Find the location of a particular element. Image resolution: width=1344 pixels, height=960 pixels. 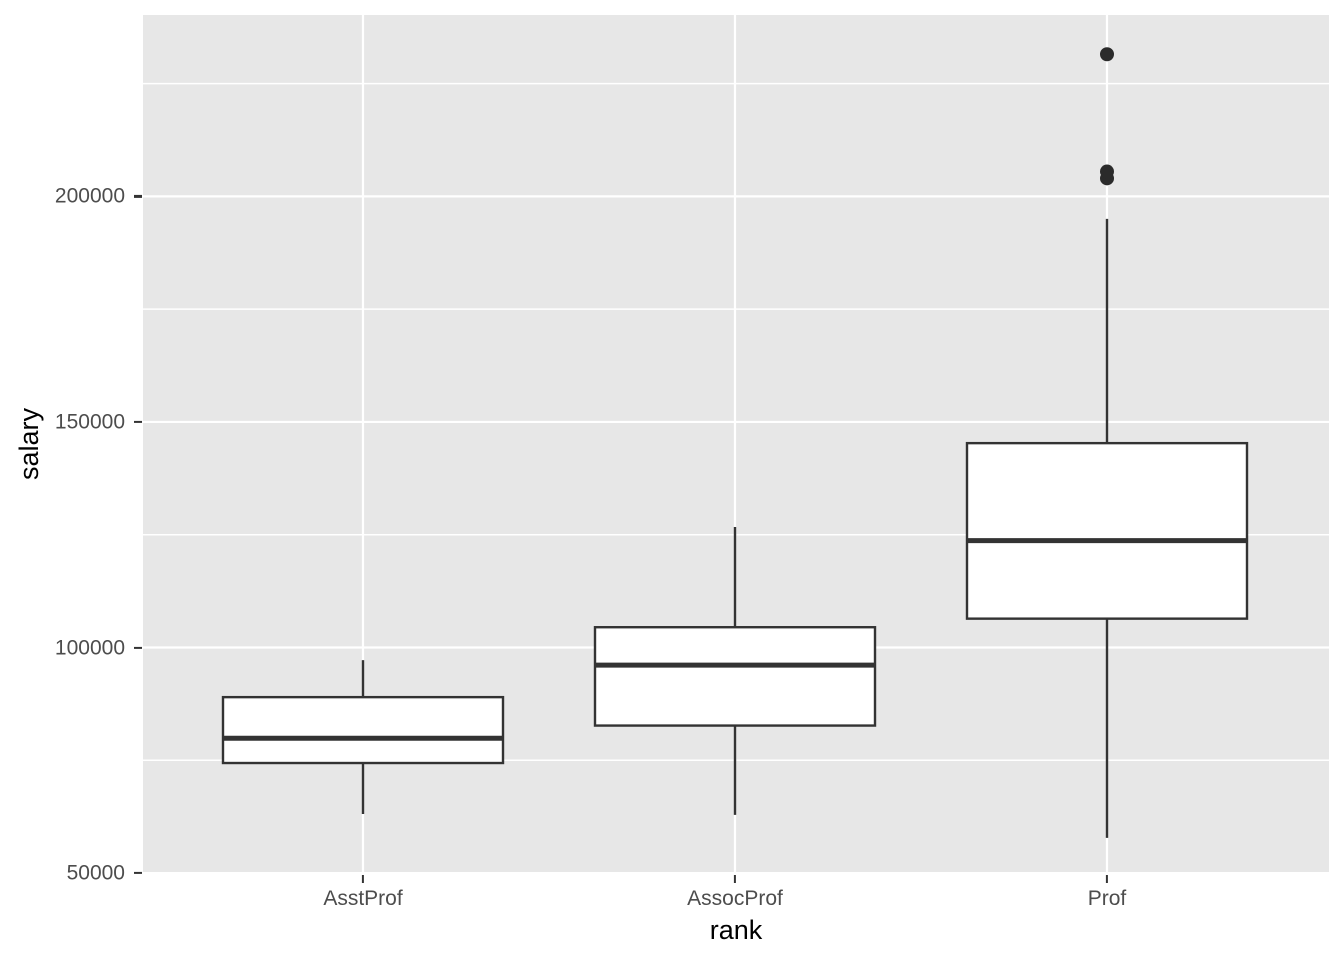

x-axis-title: rank is located at coordinates (736, 930).